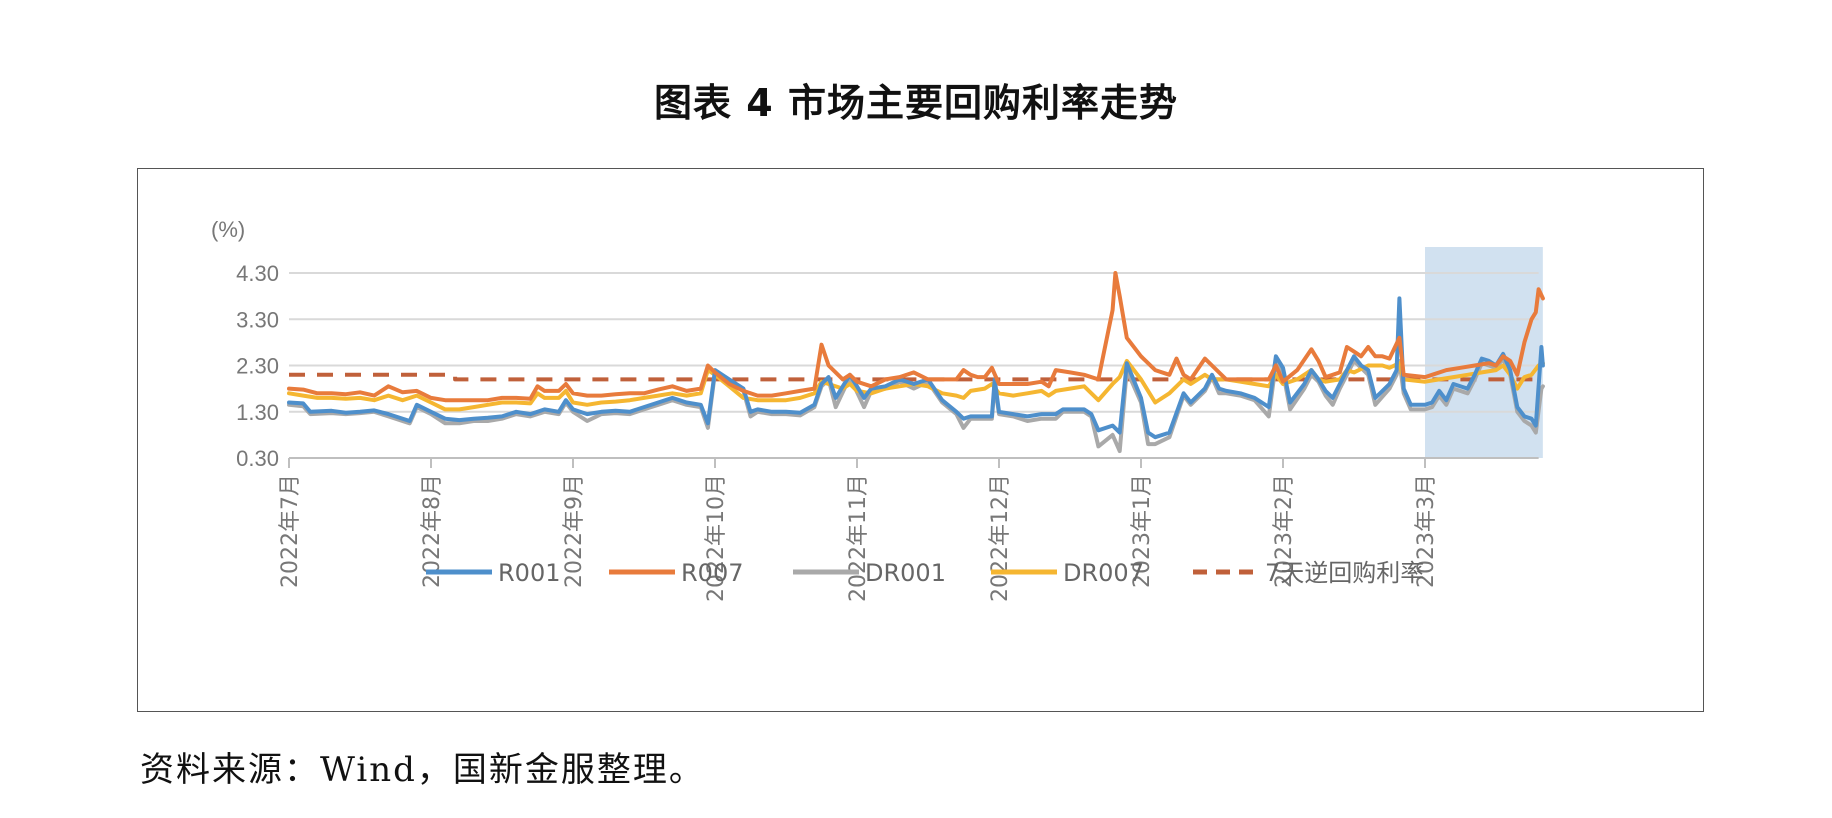 Image resolution: width=1832 pixels, height=818 pixels. Describe the element at coordinates (712, 573) in the screenshot. I see `legend-label: R007` at that location.